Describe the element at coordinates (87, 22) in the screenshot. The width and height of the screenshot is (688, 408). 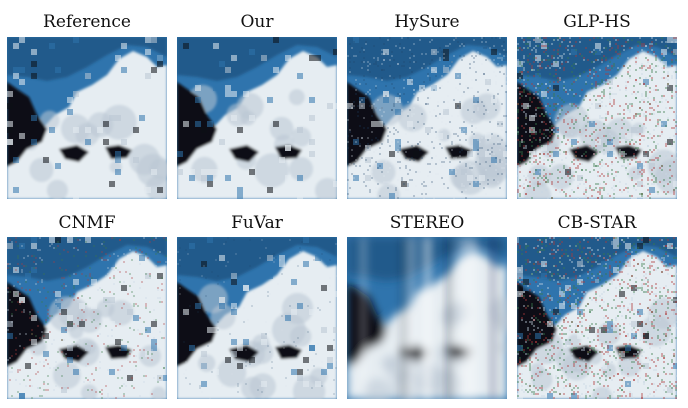
I see `panel-label-reference: Reference` at that location.